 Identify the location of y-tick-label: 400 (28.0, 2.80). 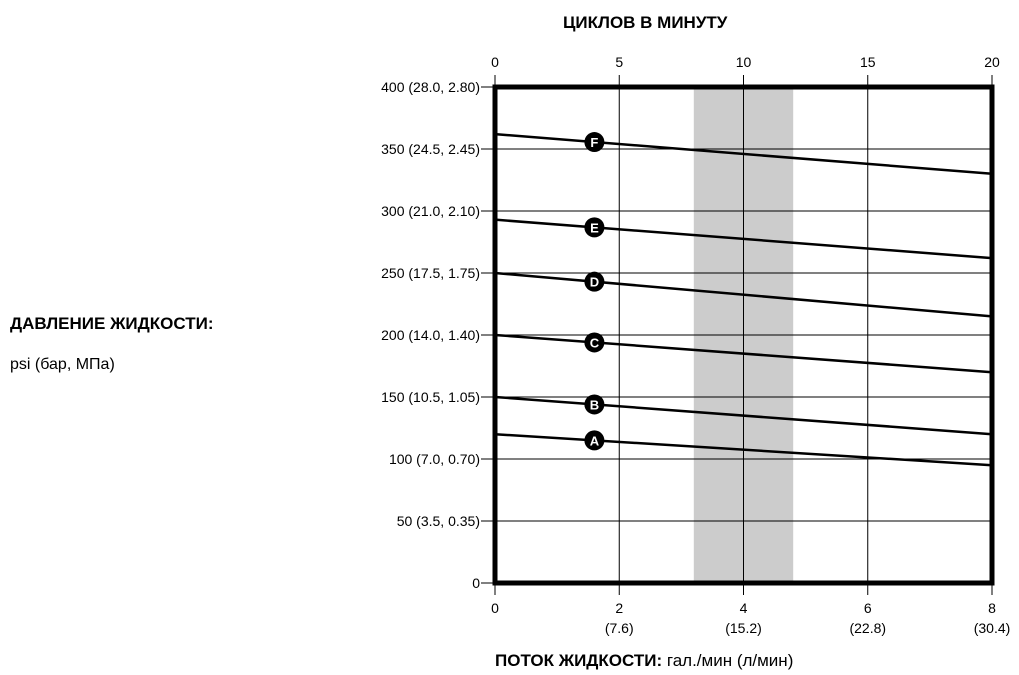
(430, 87).